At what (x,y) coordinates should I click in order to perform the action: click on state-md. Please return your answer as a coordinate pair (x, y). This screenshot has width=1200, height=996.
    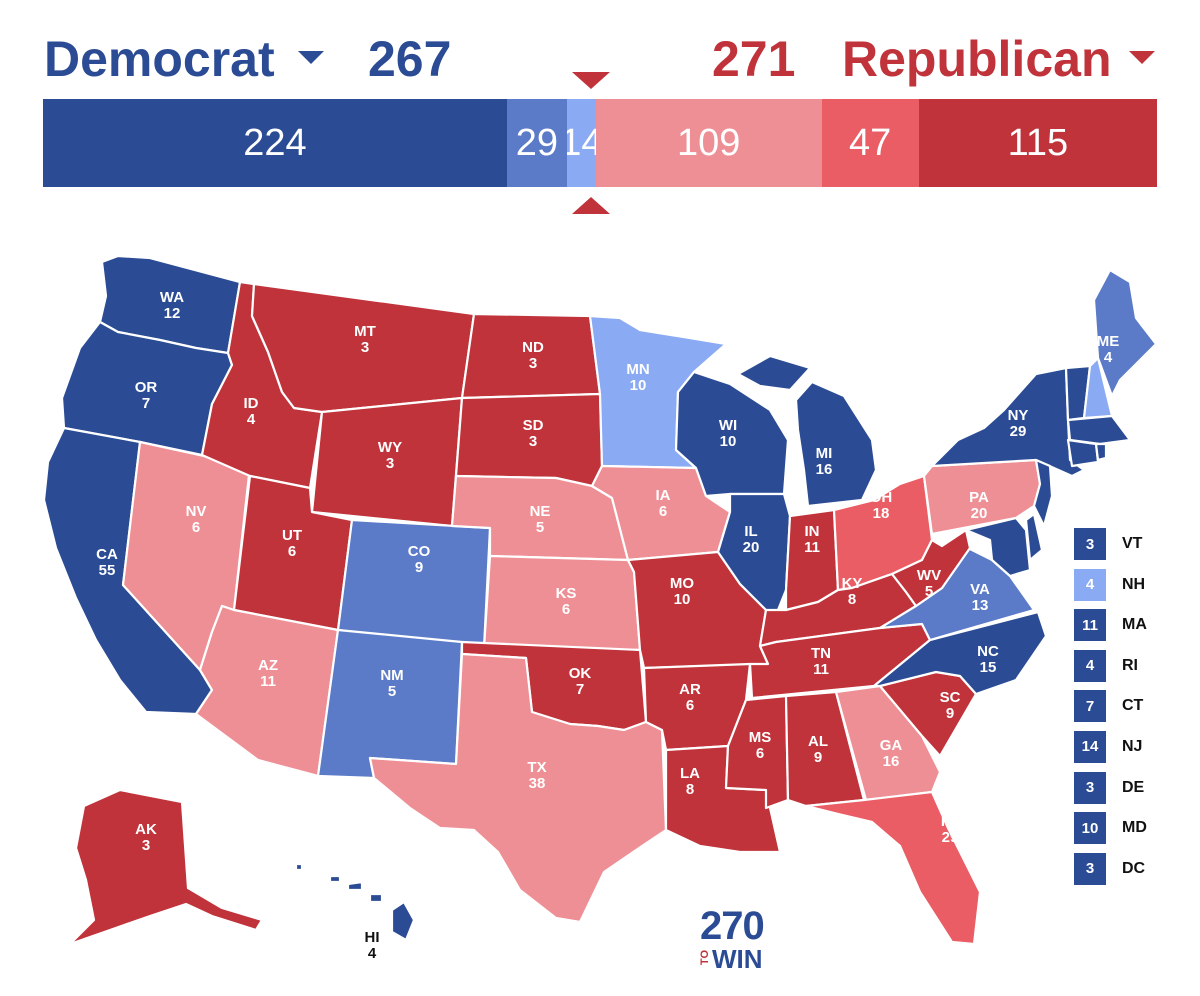
    Looking at the image, I should click on (998, 547).